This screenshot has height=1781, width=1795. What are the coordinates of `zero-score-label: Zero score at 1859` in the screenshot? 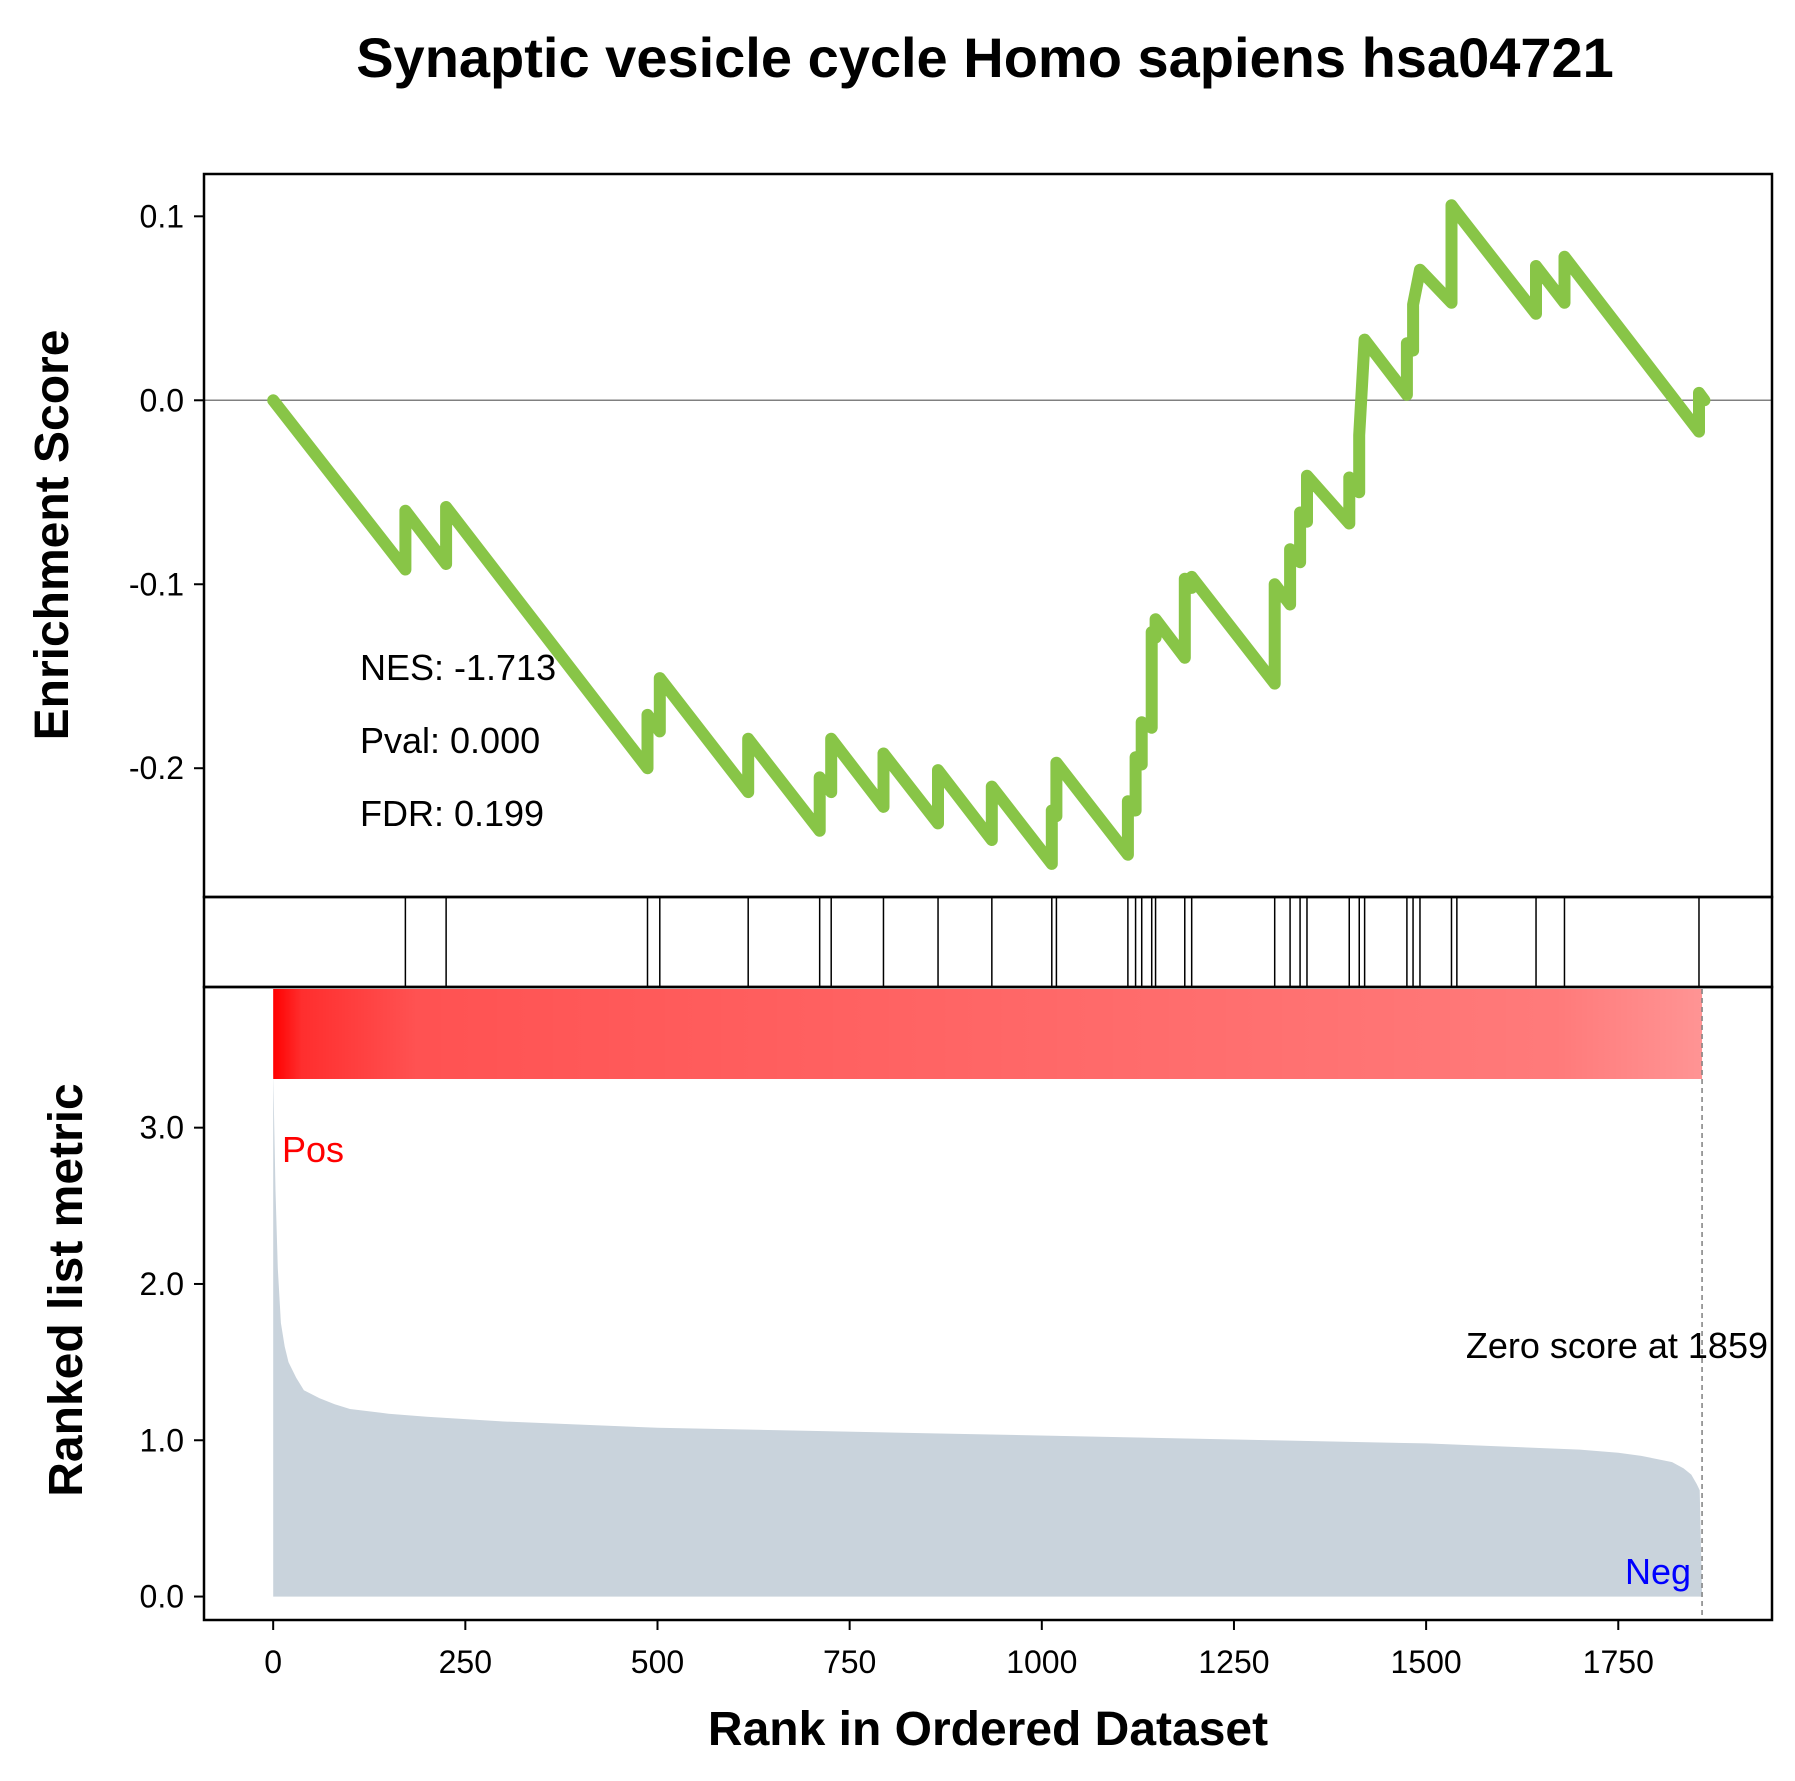 It's located at (1617, 1345).